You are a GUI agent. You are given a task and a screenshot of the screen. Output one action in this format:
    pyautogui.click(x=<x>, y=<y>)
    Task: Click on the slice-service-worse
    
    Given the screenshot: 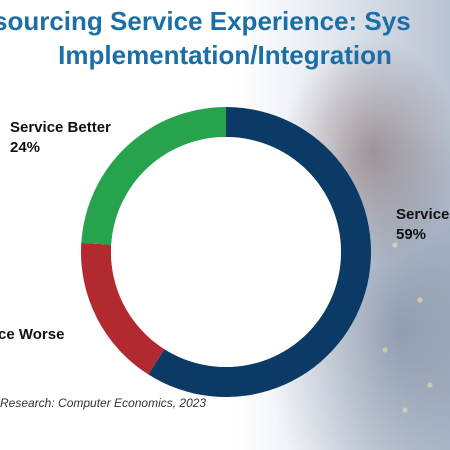 What is the action you would take?
    pyautogui.click(x=123, y=308)
    